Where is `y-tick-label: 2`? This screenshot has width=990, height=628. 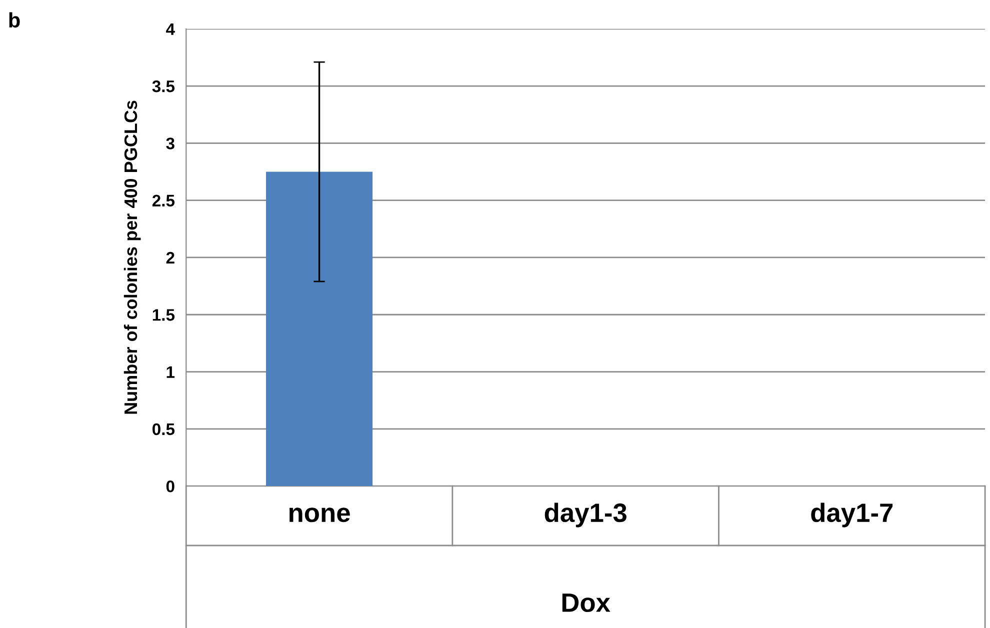 y-tick-label: 2 is located at coordinates (170, 258).